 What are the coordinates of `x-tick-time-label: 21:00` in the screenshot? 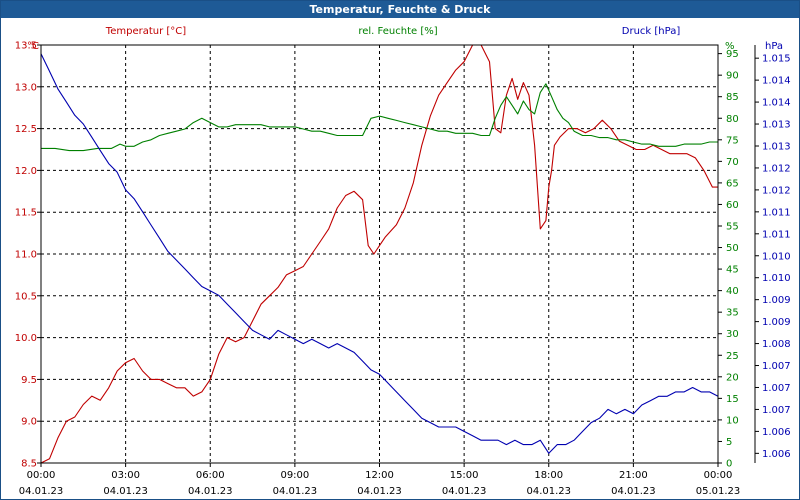 It's located at (633, 475).